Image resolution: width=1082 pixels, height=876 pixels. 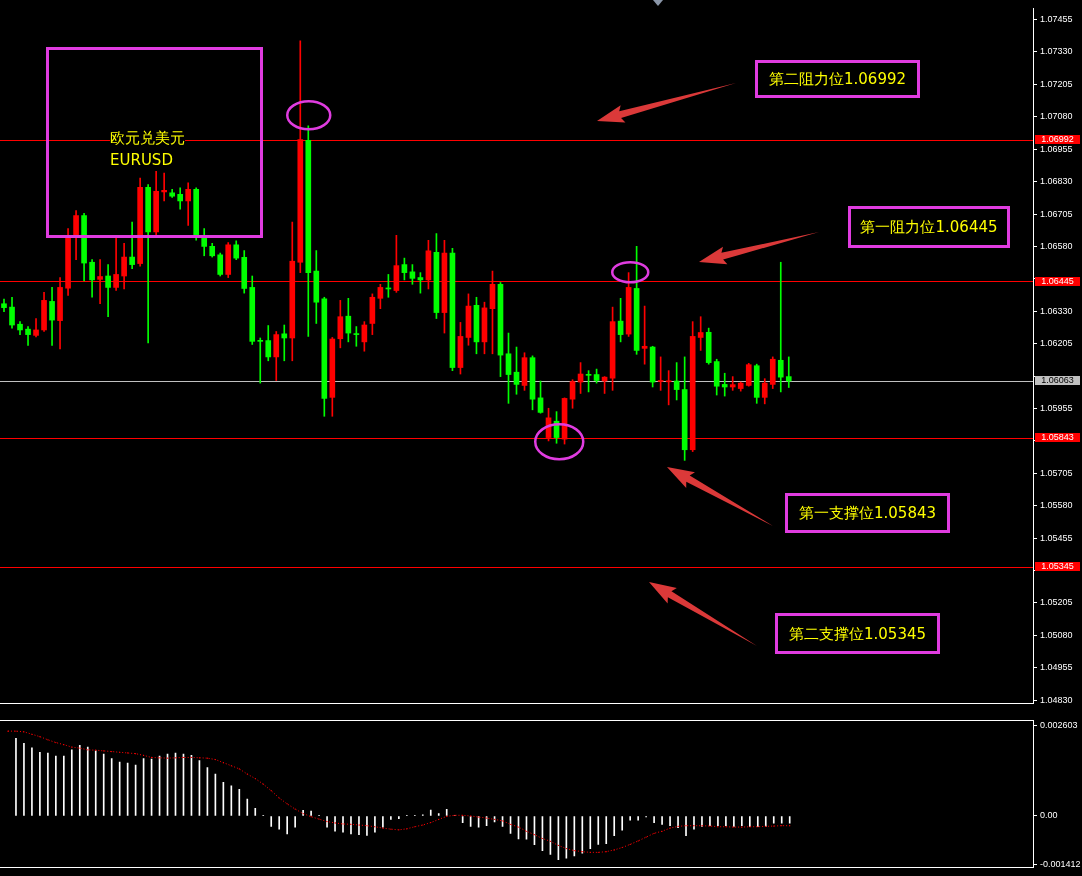 What do you see at coordinates (1056, 505) in the screenshot?
I see `y-tick-label: 1.05580` at bounding box center [1056, 505].